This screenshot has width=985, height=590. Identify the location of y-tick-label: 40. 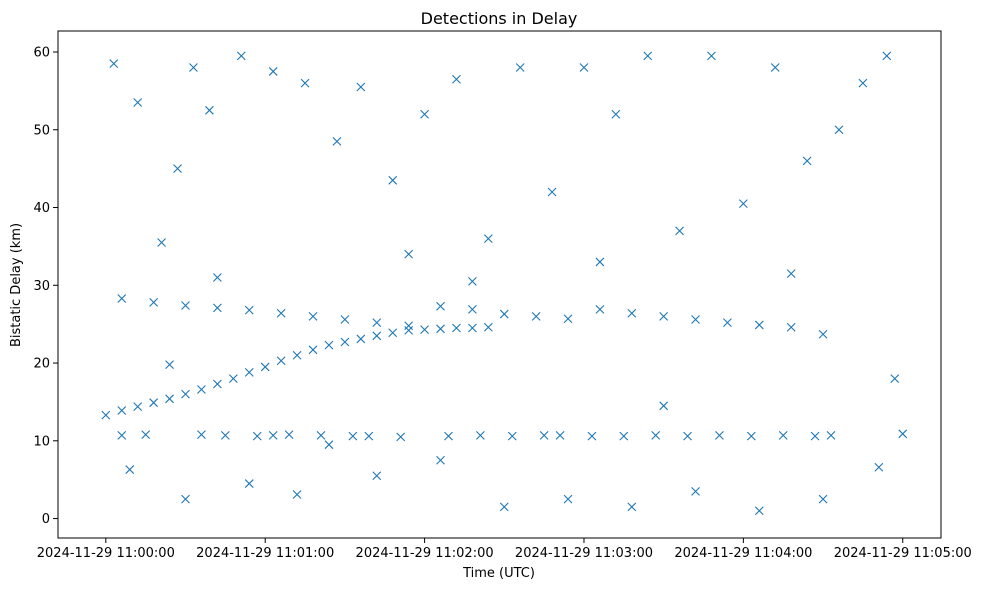
(41, 208).